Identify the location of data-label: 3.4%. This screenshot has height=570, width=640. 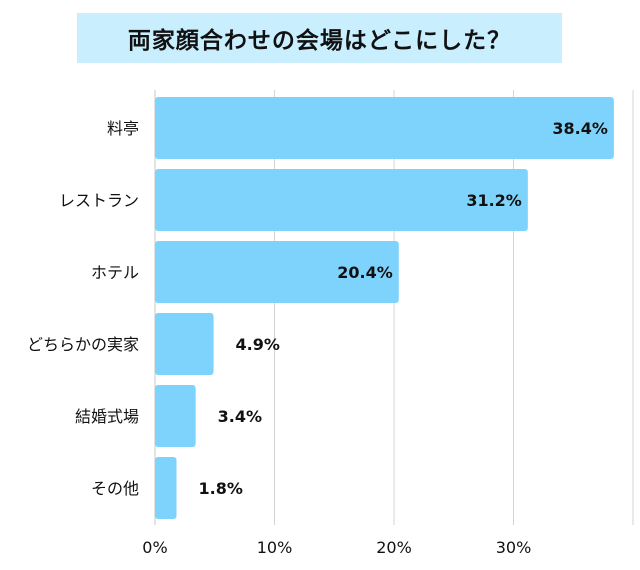
(240, 416).